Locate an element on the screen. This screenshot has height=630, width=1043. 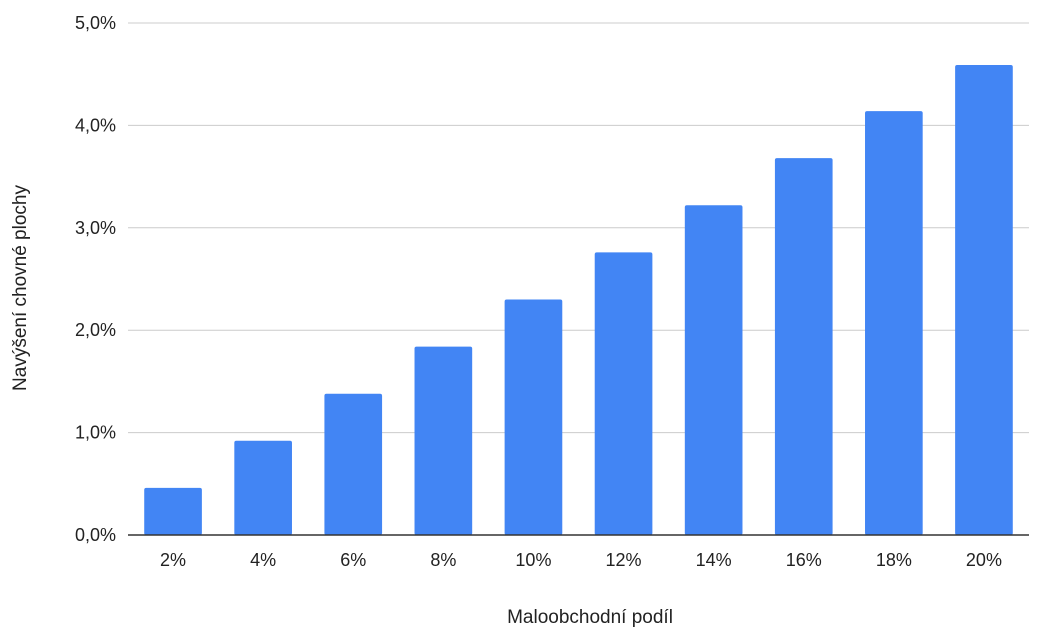
y-tick-label: 2,0% is located at coordinates (95, 330).